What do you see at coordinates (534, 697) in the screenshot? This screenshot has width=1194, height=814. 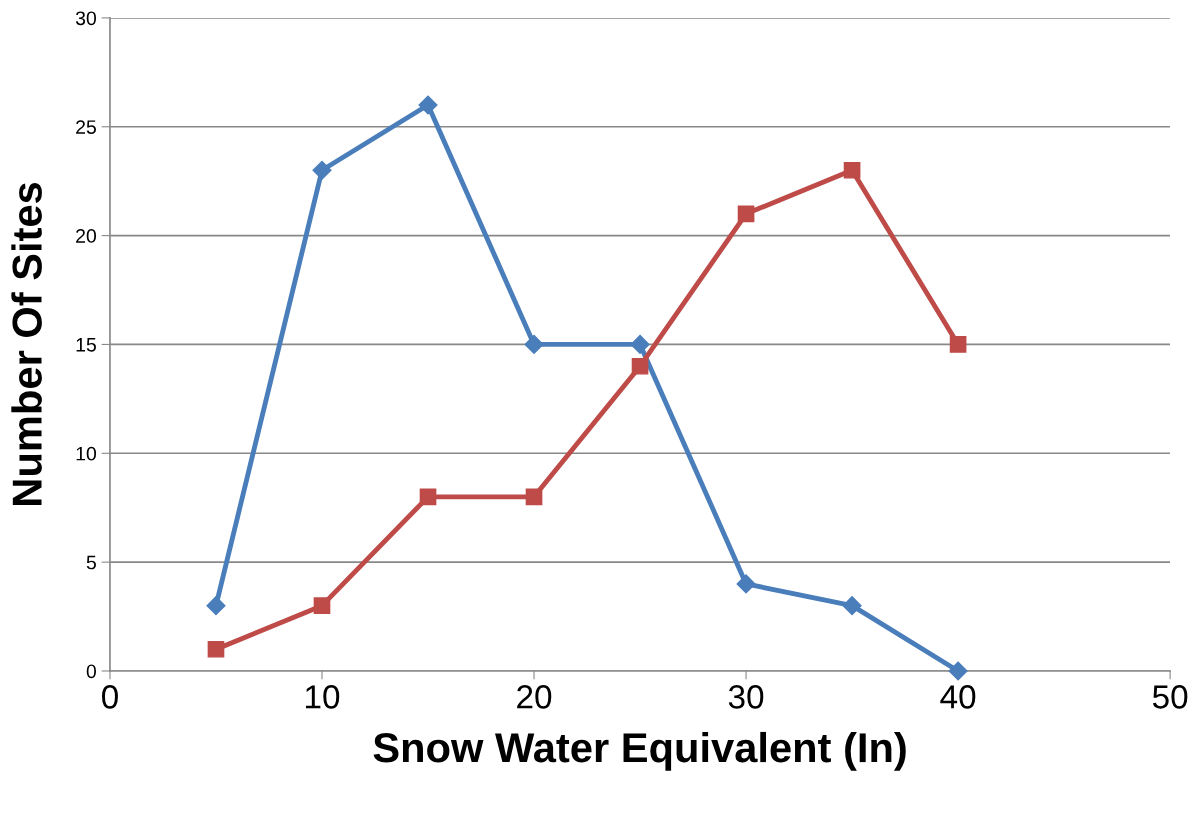 I see `x-tick-label: 20` at bounding box center [534, 697].